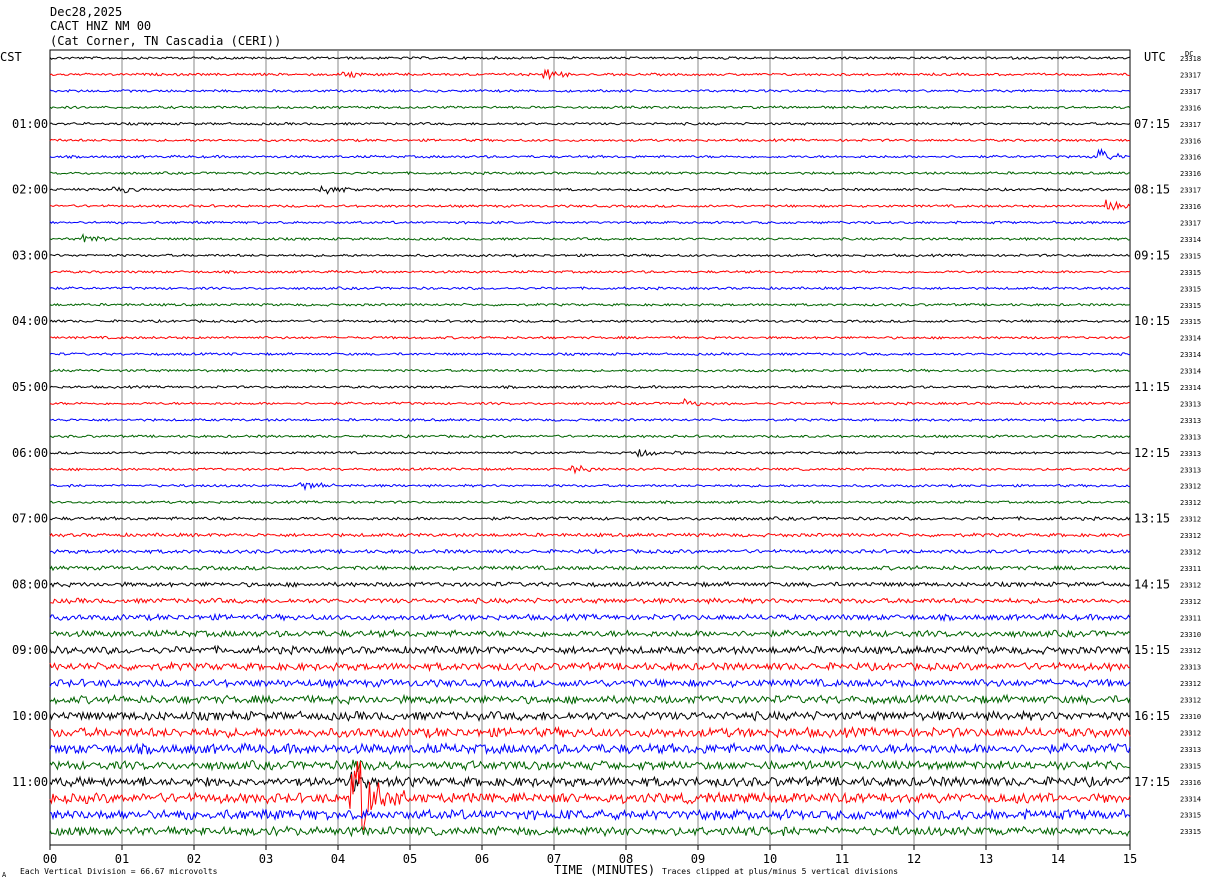 This screenshot has width=1210, height=886. What do you see at coordinates (1152, 716) in the screenshot?
I see `utc-hour-label: 16:15` at bounding box center [1152, 716].